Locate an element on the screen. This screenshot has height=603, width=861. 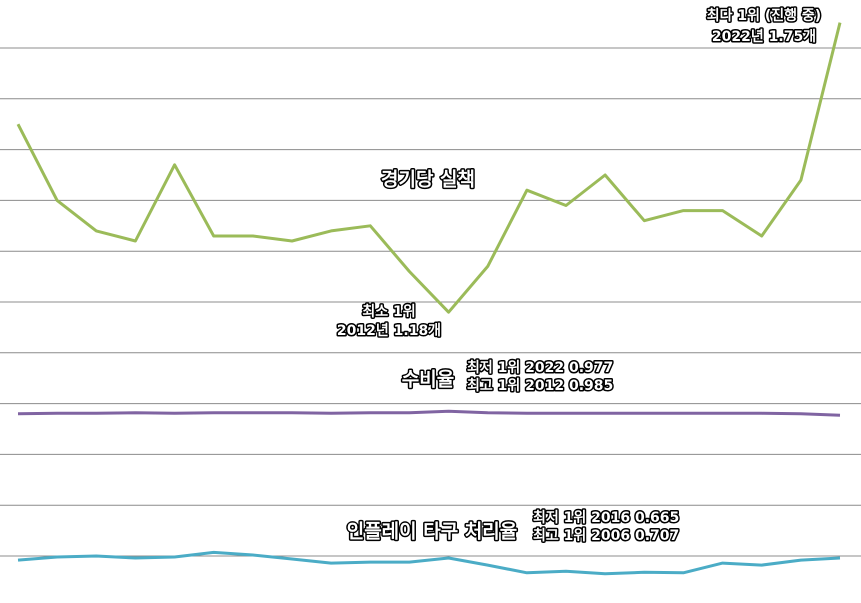
annotation: 최저 1위 2022 0.977 is located at coordinates (540, 368).